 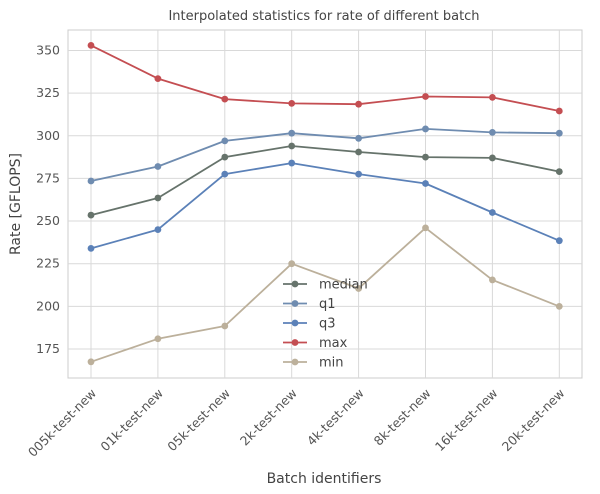 I want to click on series-median, so click(x=325, y=180).